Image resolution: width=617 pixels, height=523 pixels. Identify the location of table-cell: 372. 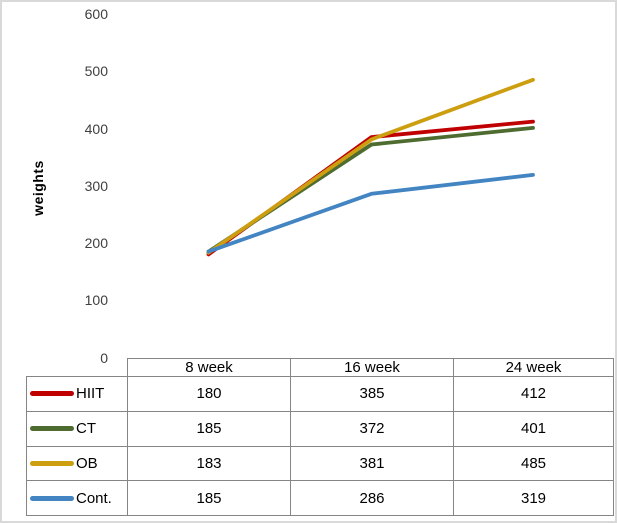
(372, 428).